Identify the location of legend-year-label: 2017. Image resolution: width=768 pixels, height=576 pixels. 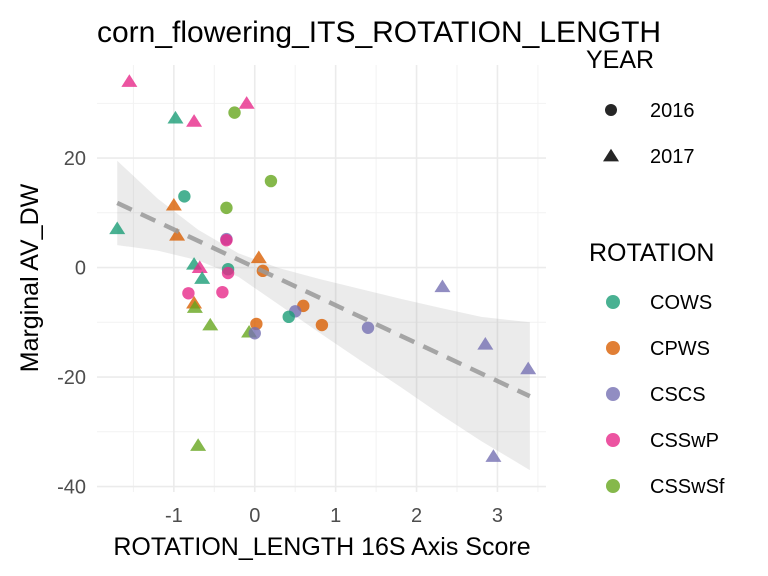
(672, 157).